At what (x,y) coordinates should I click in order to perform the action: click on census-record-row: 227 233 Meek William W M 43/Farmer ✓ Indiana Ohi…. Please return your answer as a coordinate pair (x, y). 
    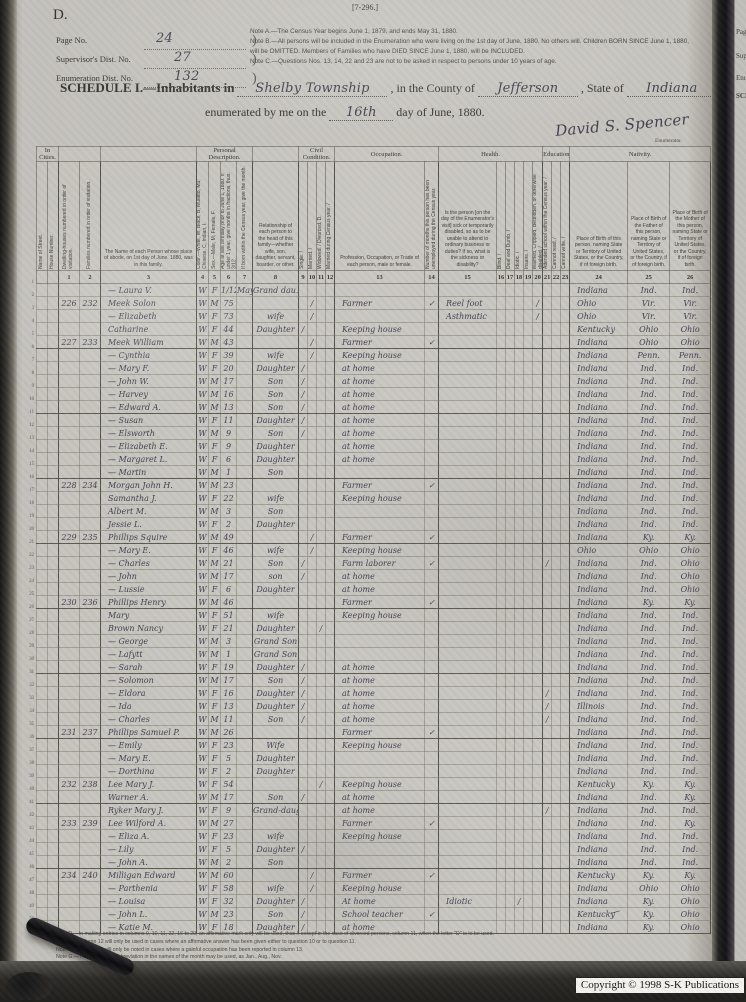
    Looking at the image, I should click on (374, 342).